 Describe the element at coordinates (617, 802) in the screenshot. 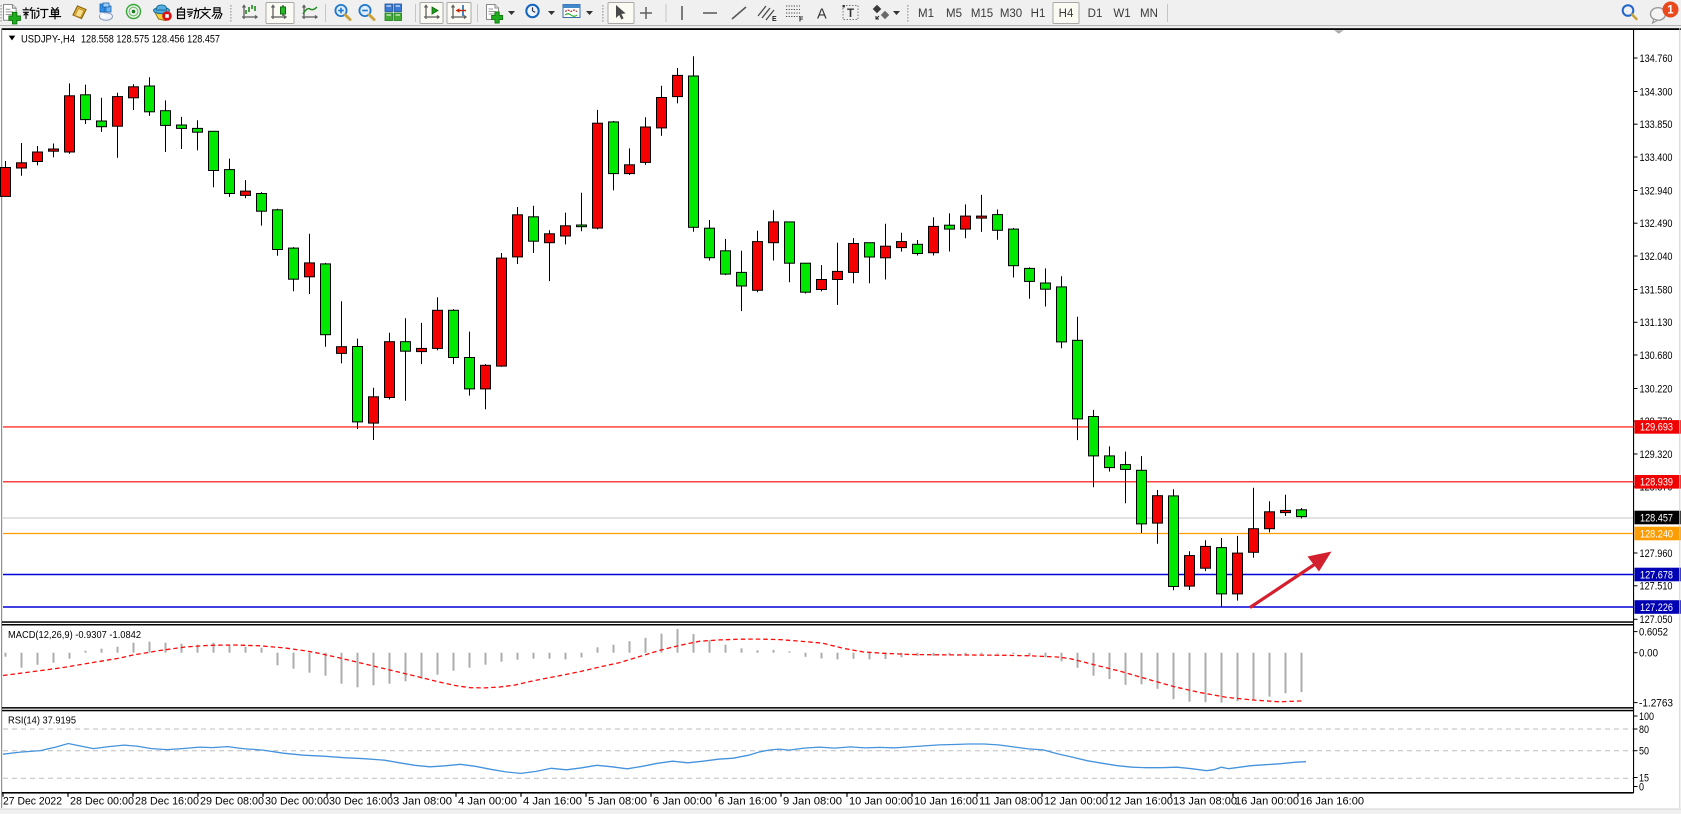

I see `svg-text: 5 Jan 08:00` at that location.